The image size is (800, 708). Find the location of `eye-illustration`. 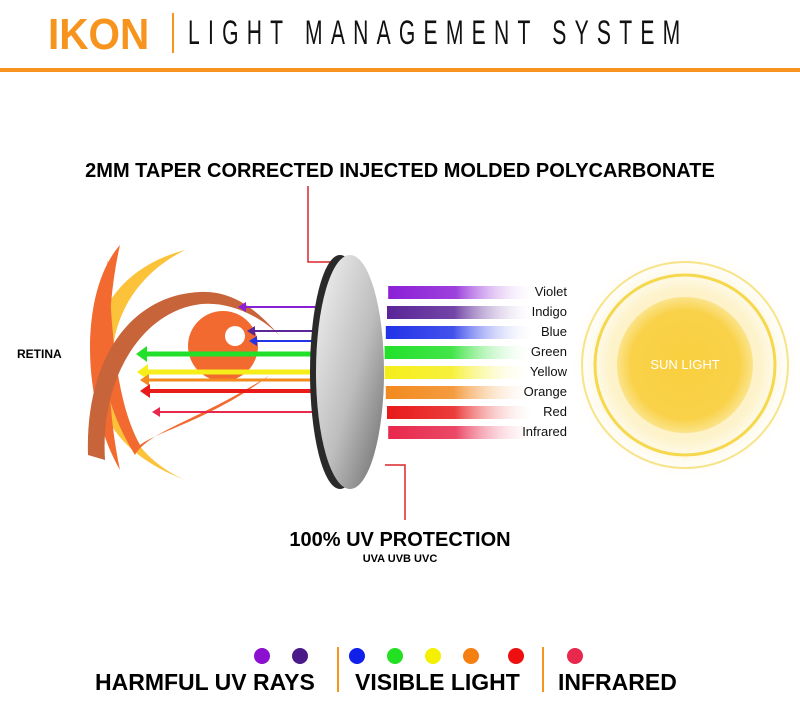

eye-illustration is located at coordinates (184, 362).